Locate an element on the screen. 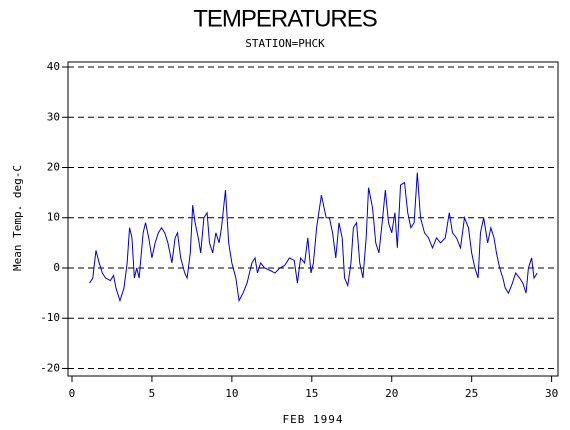  chart-title: TEMPERATURES is located at coordinates (285, 18).